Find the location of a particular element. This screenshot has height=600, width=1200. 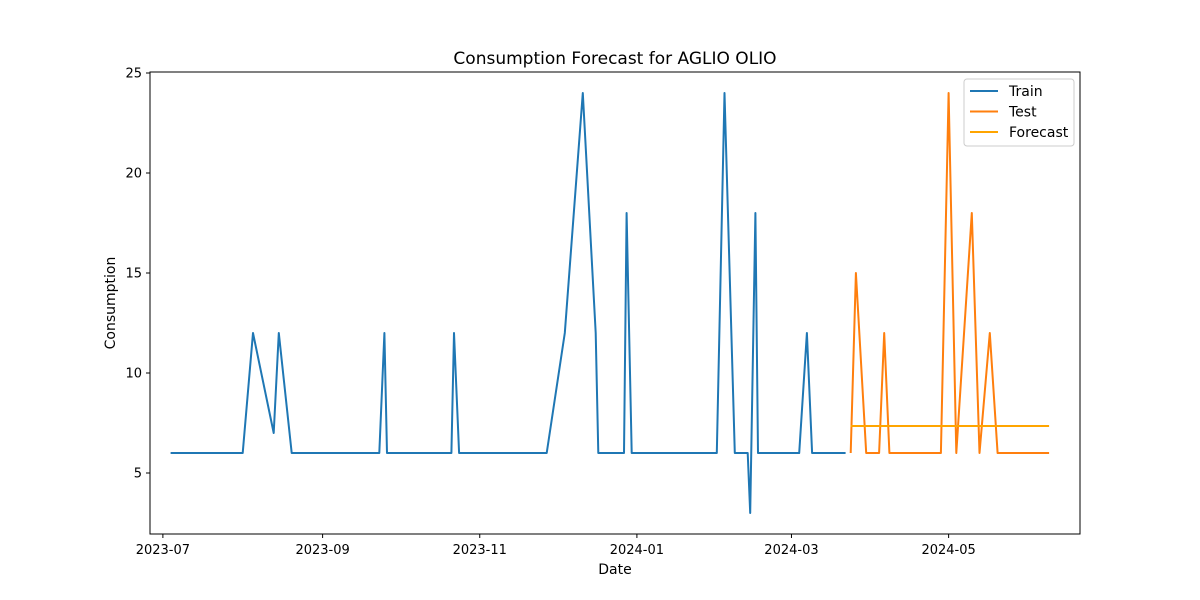

legend-label-test: Test is located at coordinates (1022, 113).